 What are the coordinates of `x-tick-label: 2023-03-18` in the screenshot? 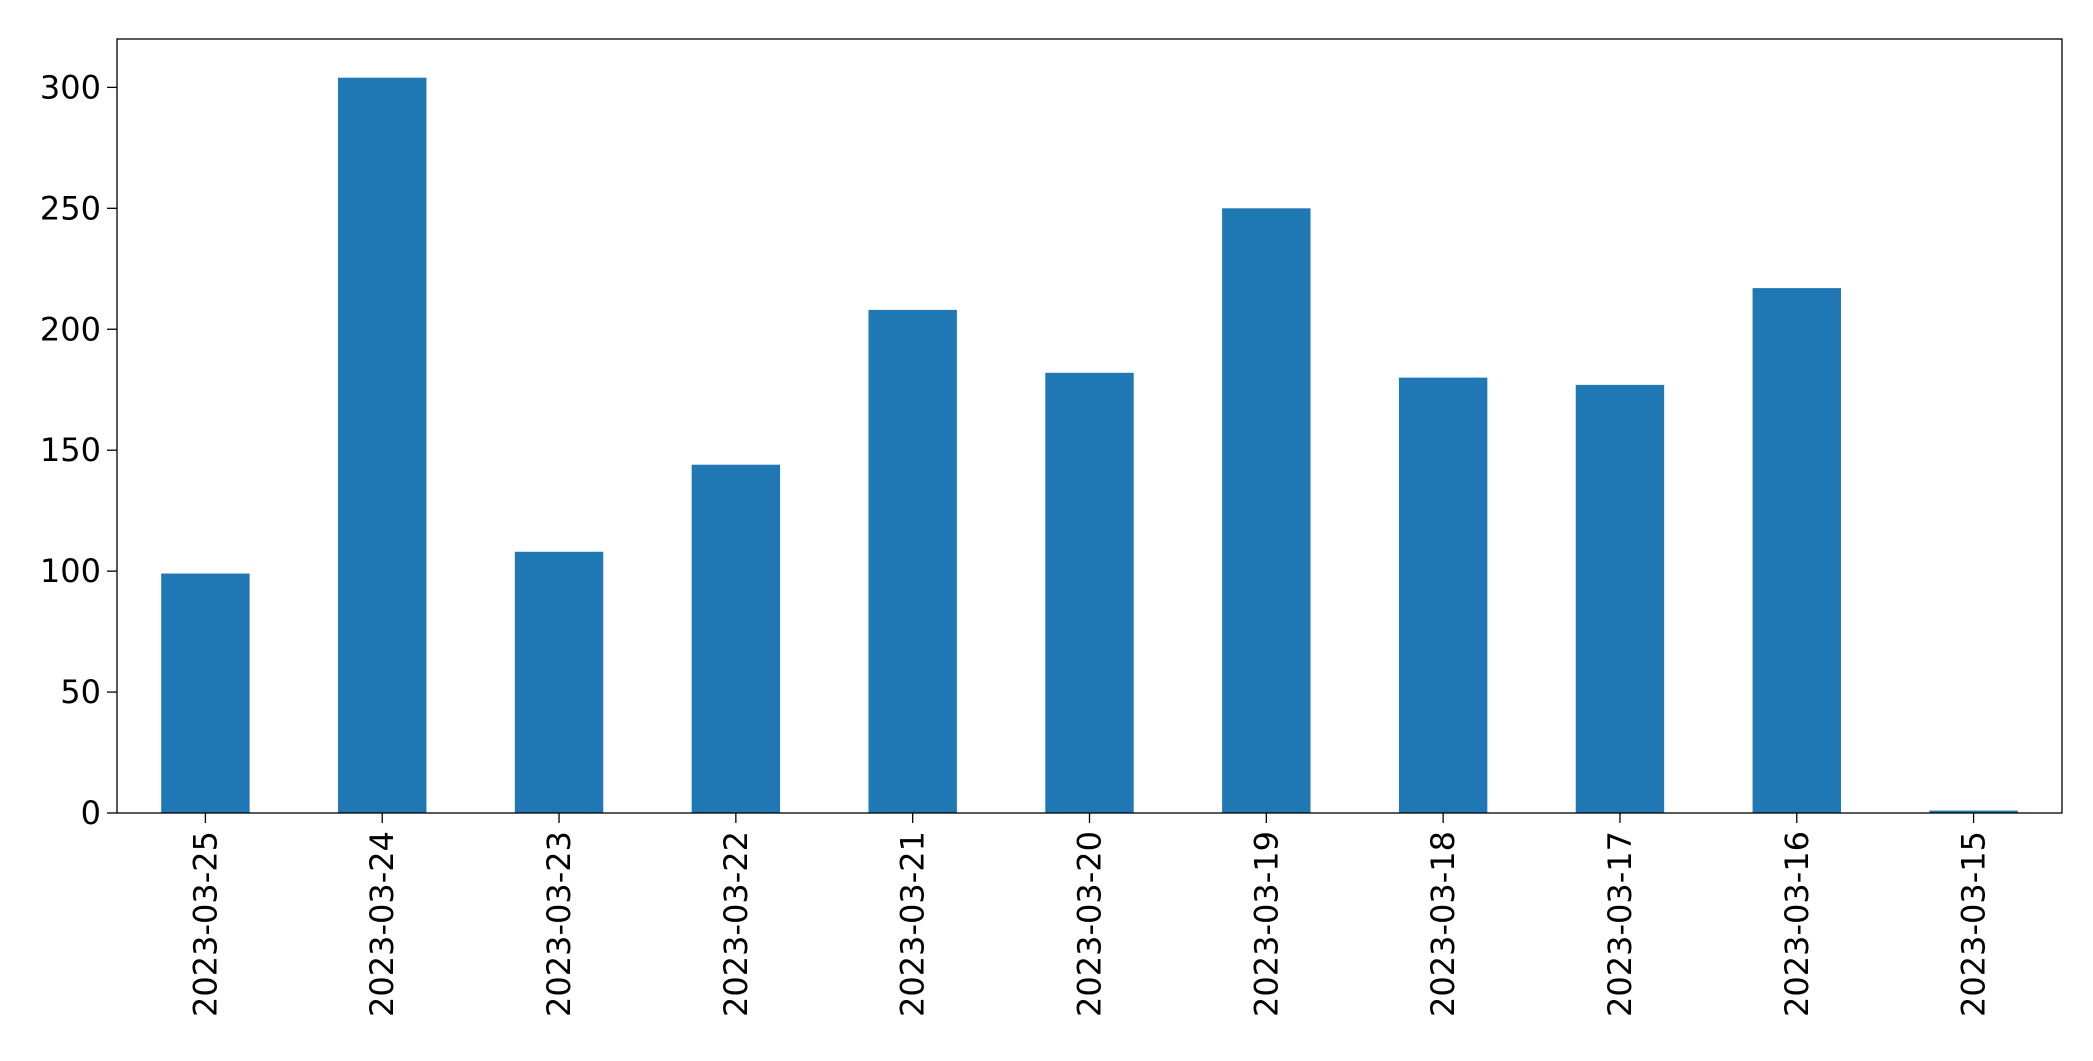 It's located at (1443, 924).